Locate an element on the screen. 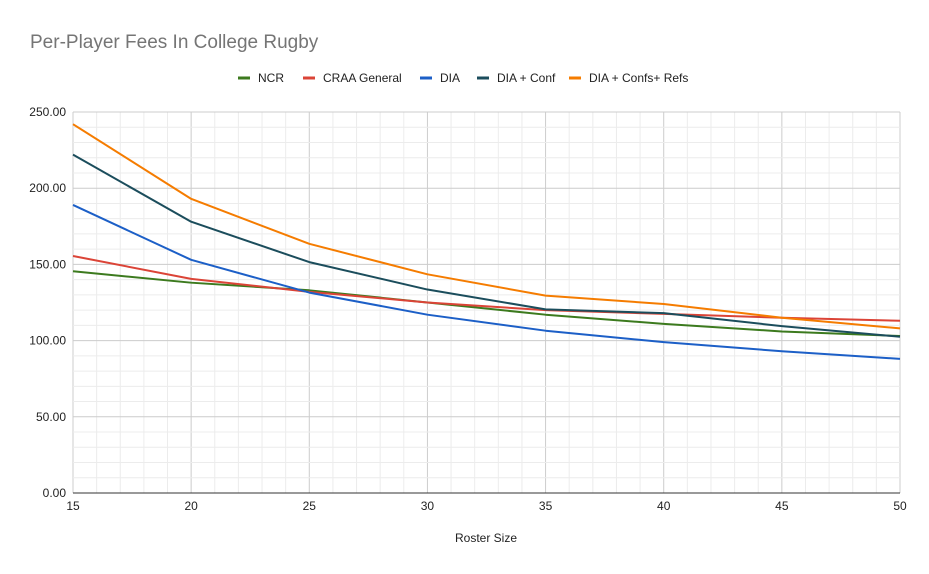 The image size is (929, 574). legend-item-craa-general: CRAA General is located at coordinates (352, 78).